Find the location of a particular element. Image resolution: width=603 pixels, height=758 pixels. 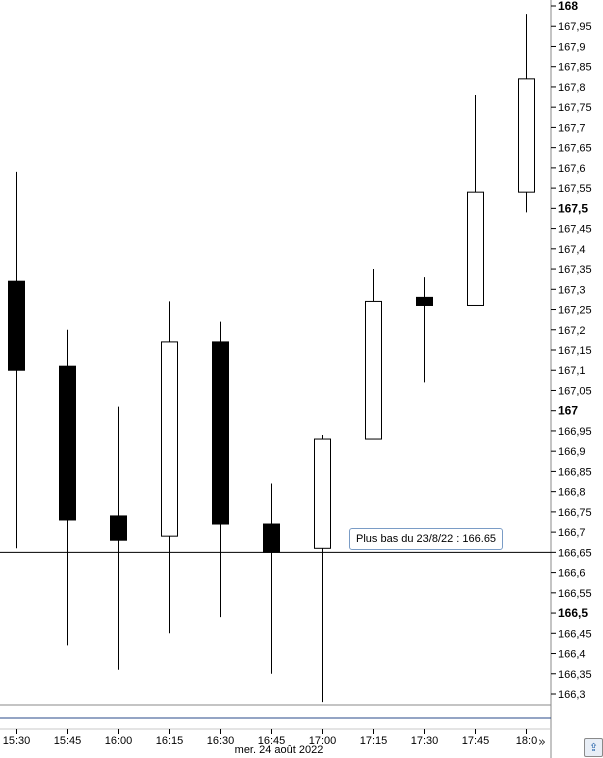

y-tick-label: 166,9 is located at coordinates (572, 452).